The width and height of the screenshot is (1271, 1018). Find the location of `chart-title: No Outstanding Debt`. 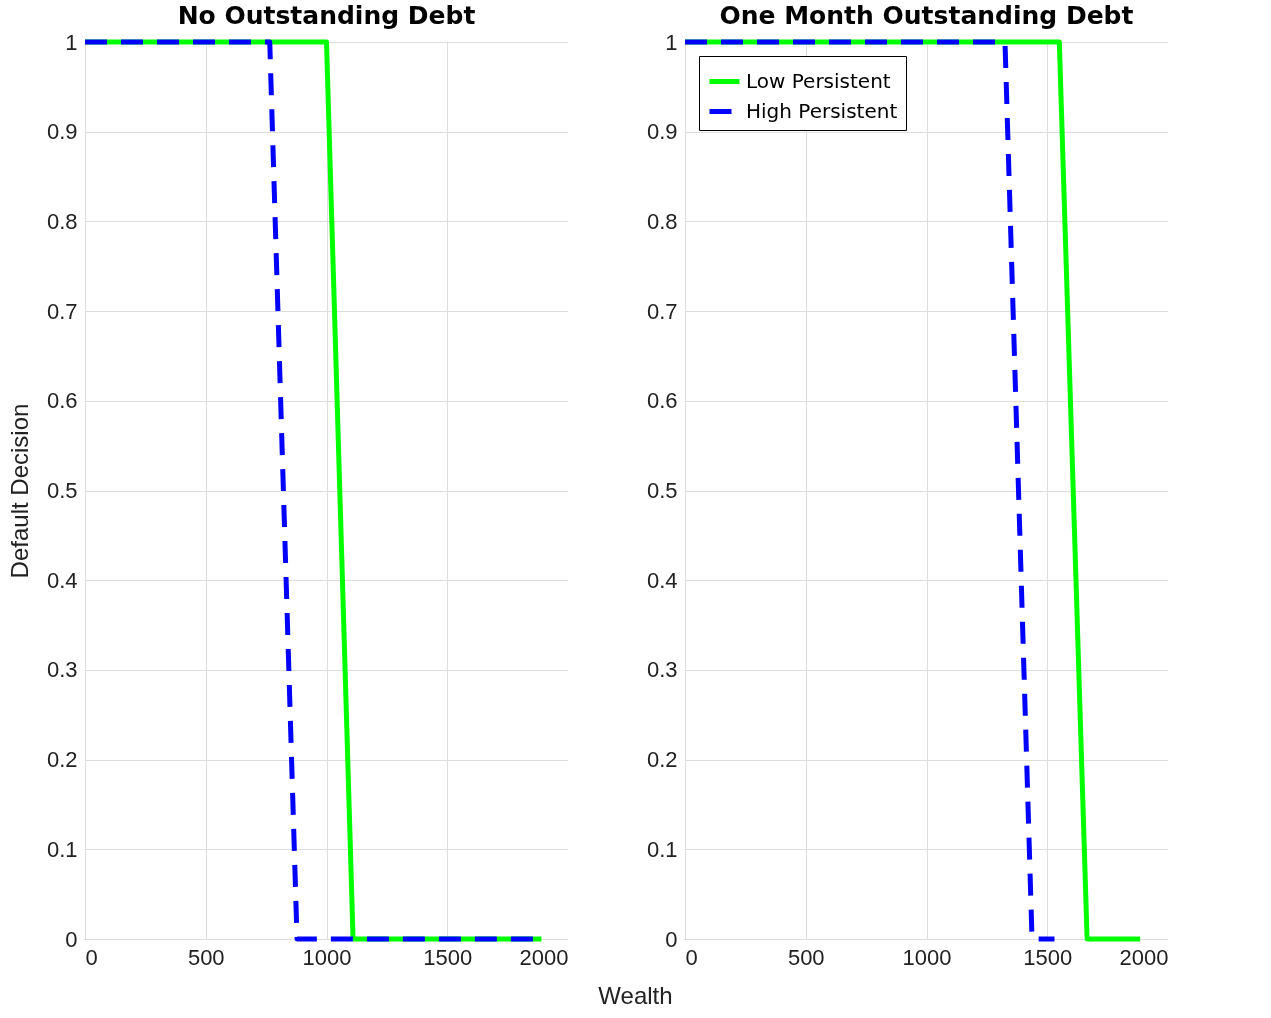

chart-title: No Outstanding Debt is located at coordinates (326, 15).